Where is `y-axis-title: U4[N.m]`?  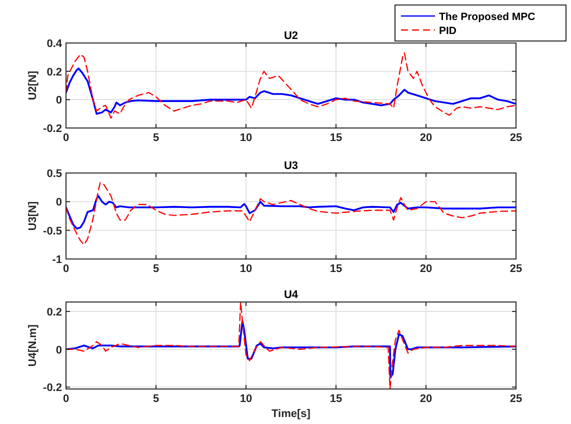
y-axis-title: U4[N.m] is located at coordinates (33, 345).